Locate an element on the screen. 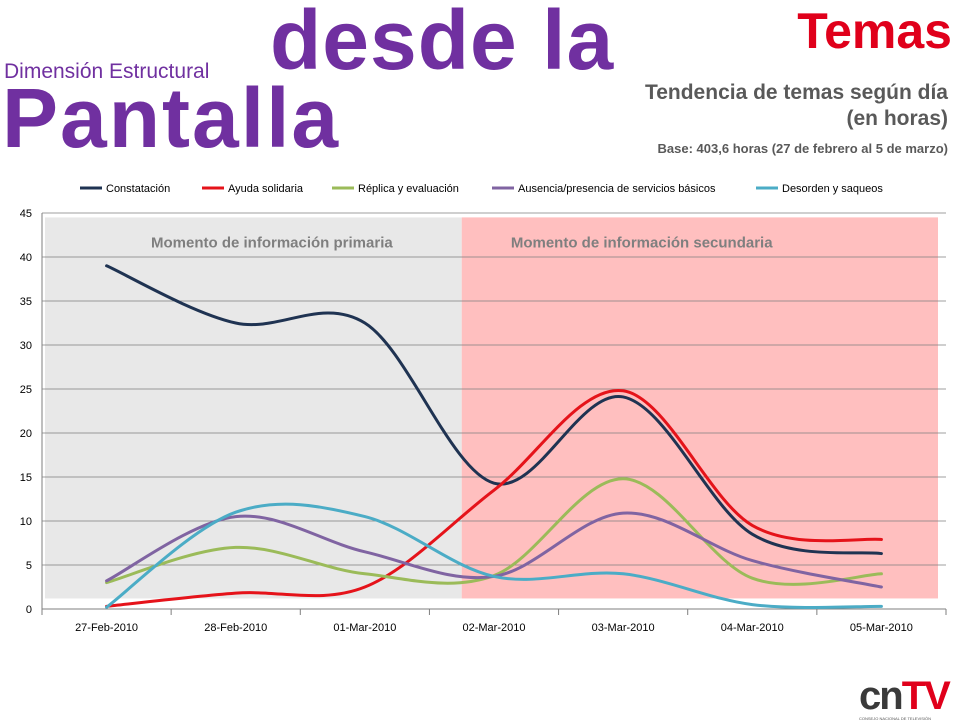  logo-tv-text: TV is located at coordinates (926, 696).